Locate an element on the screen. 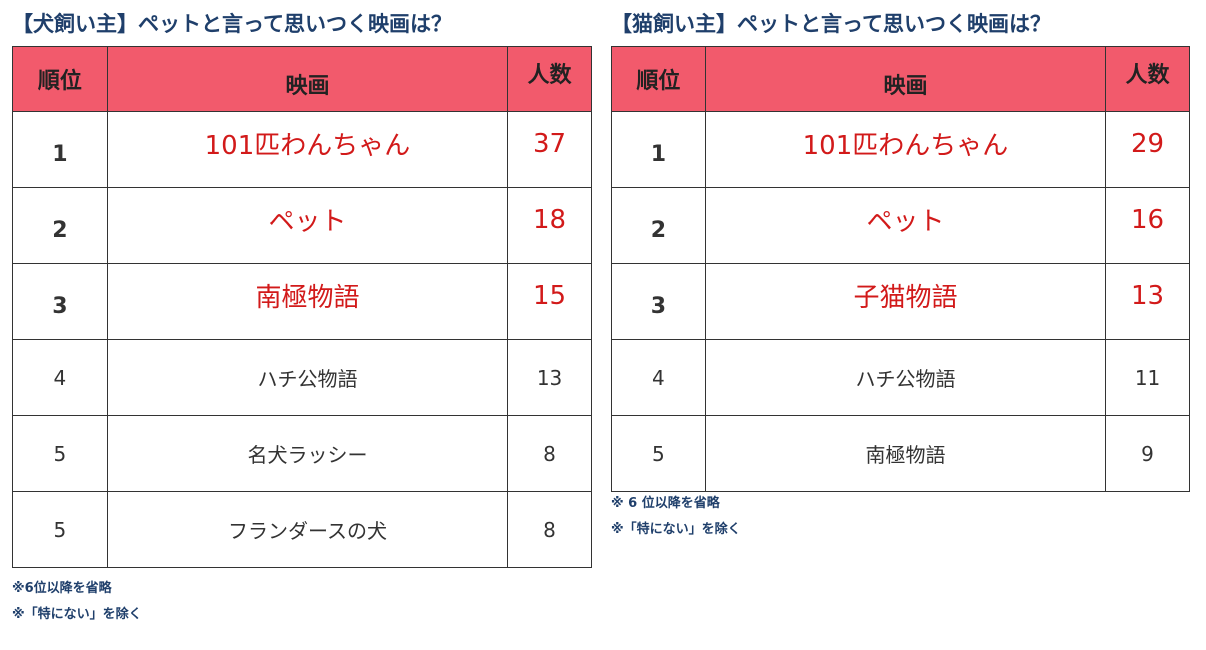 This screenshot has width=1206, height=650. dog-panel-title: 【犬飼い主】ペットと言って思いつく映画は？ is located at coordinates (232, 24).